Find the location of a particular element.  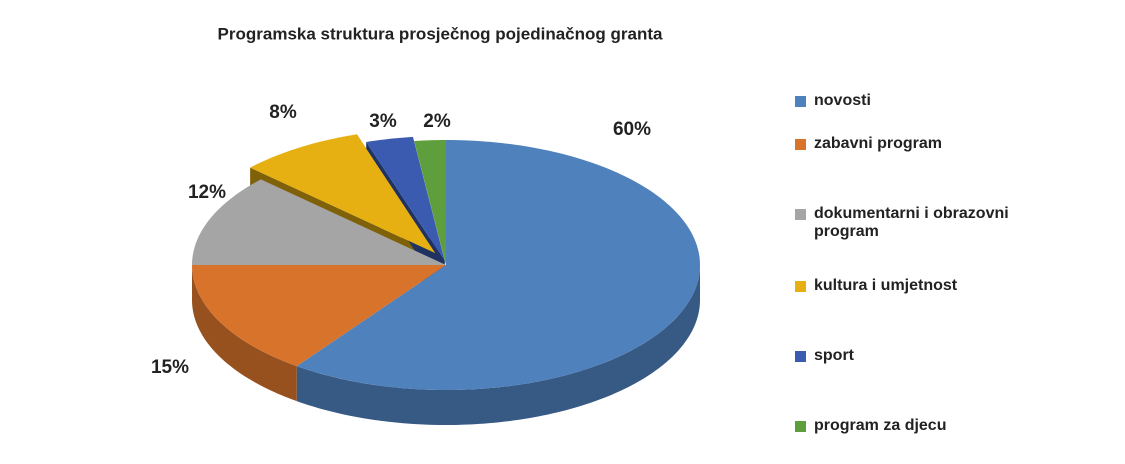

legend-item: zabavni program is located at coordinates (925, 144).